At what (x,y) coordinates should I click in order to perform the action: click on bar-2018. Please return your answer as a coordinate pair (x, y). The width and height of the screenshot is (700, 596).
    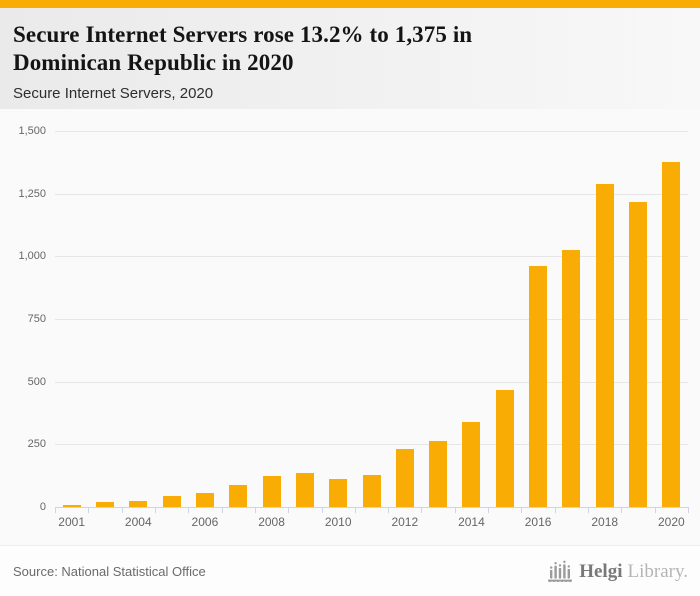
    Looking at the image, I should click on (604, 345).